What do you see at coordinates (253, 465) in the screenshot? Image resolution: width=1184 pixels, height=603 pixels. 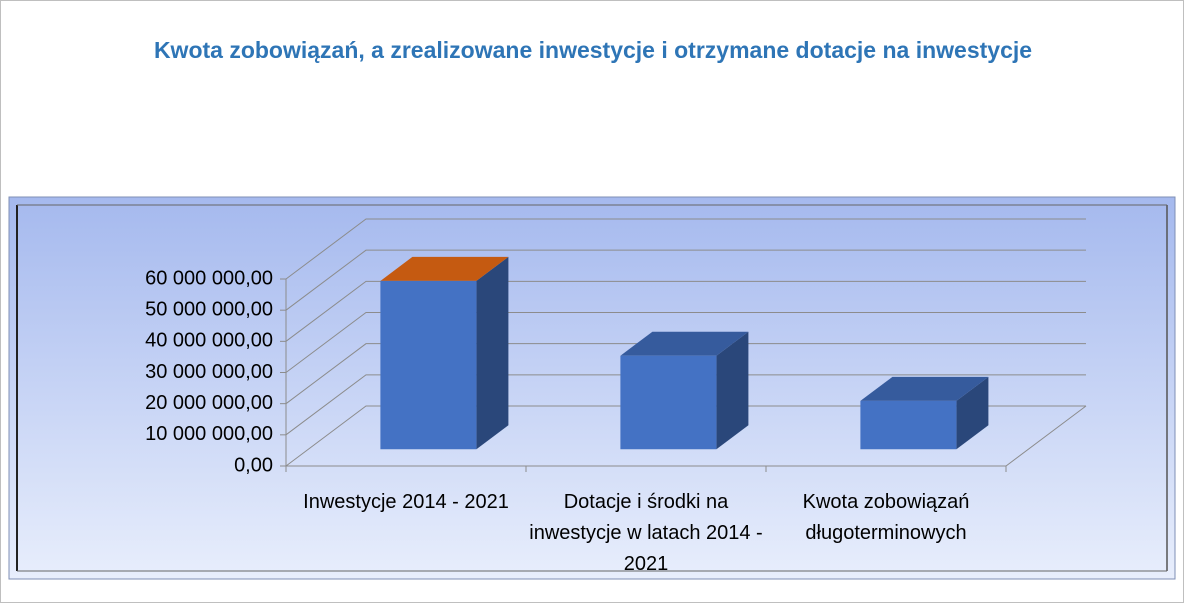 I see `y-tick-label: 0,00` at bounding box center [253, 465].